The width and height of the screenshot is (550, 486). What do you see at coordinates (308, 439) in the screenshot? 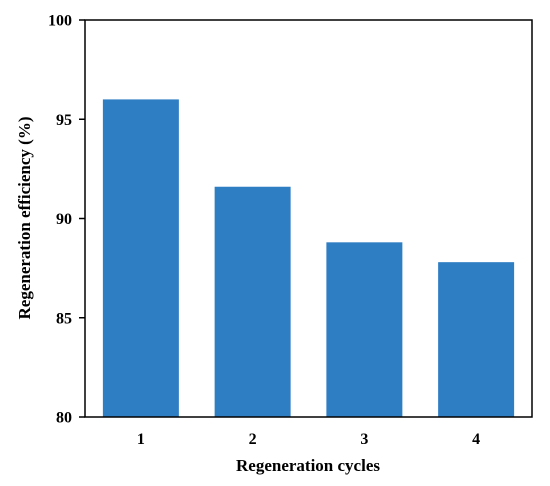
I see `x-axis-ticks: 1 2 3 4` at bounding box center [308, 439].